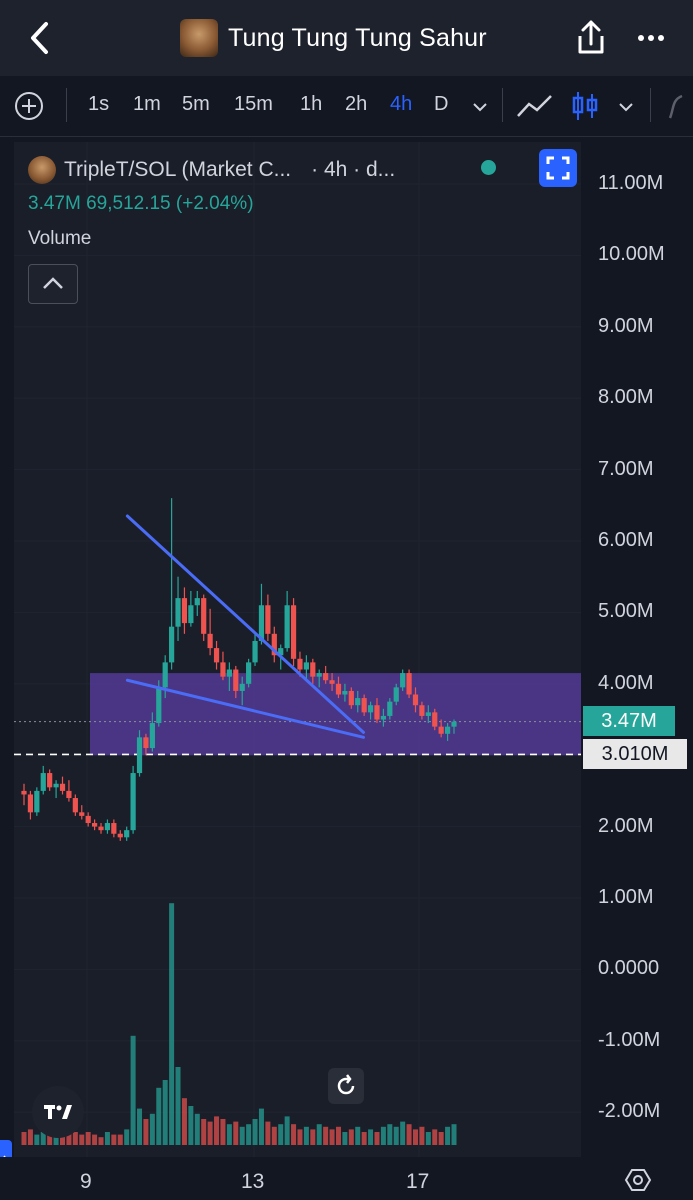  What do you see at coordinates (40, 38) in the screenshot?
I see `chevron-left-icon` at bounding box center [40, 38].